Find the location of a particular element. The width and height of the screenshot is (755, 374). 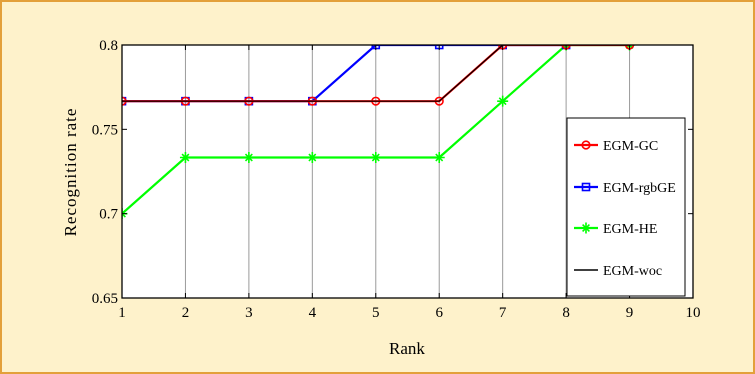

x-tick-label: 3 is located at coordinates (249, 313).